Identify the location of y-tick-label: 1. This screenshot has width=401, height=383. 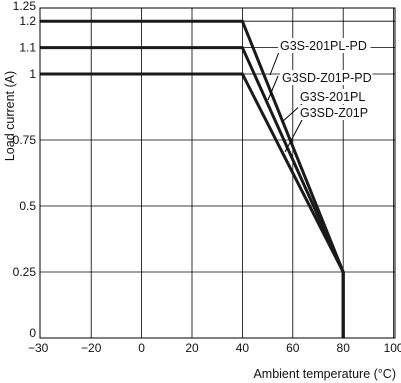
(32, 74).